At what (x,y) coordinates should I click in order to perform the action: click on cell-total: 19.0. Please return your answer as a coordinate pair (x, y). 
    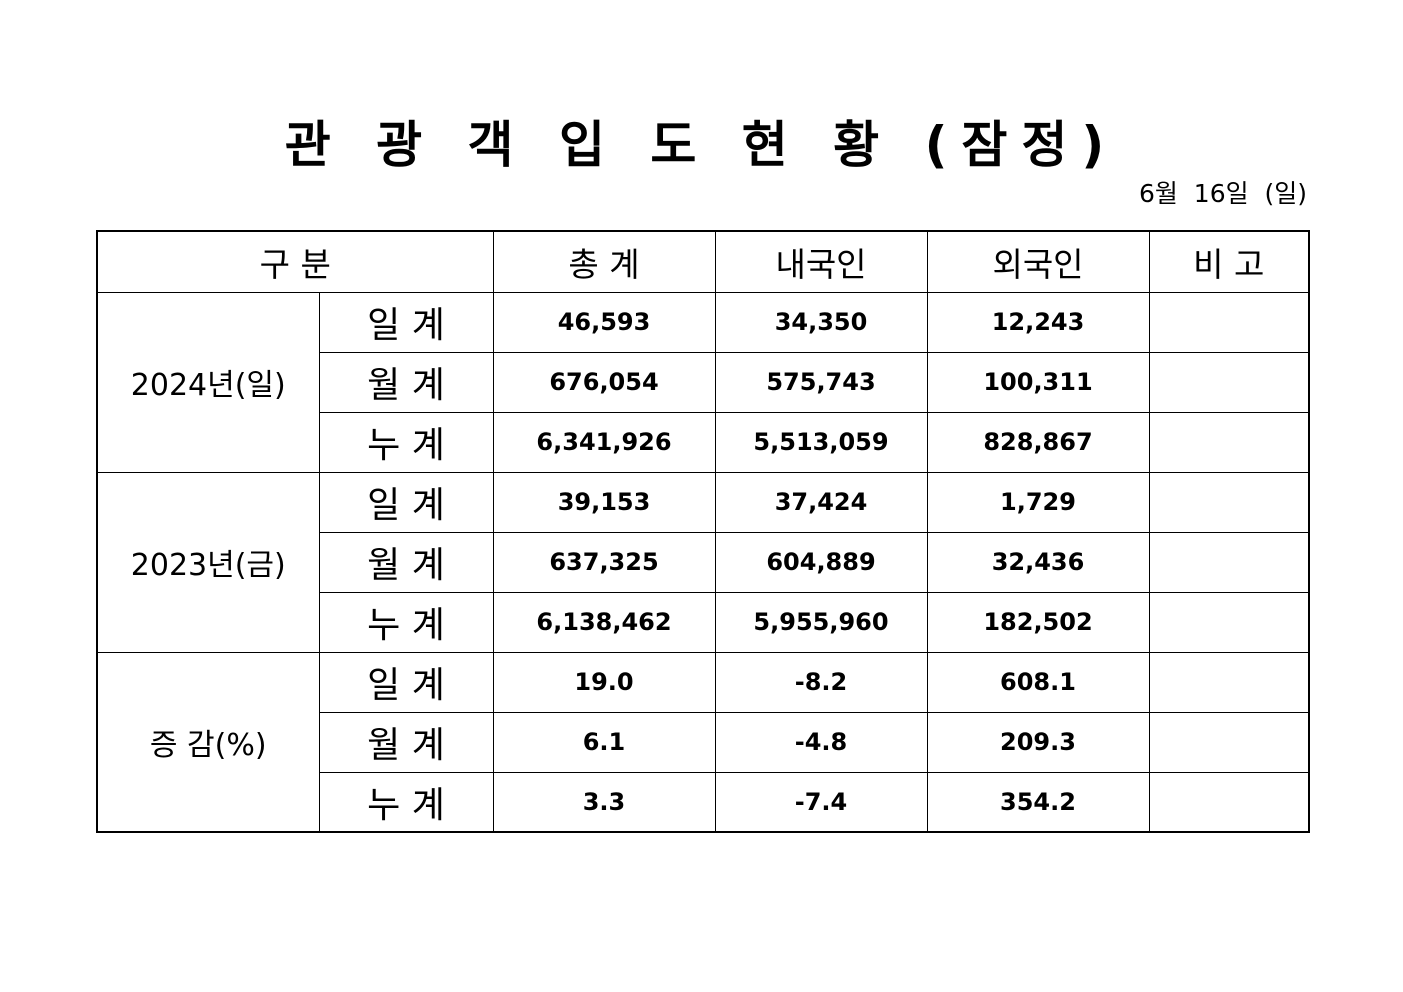
    Looking at the image, I should click on (604, 682).